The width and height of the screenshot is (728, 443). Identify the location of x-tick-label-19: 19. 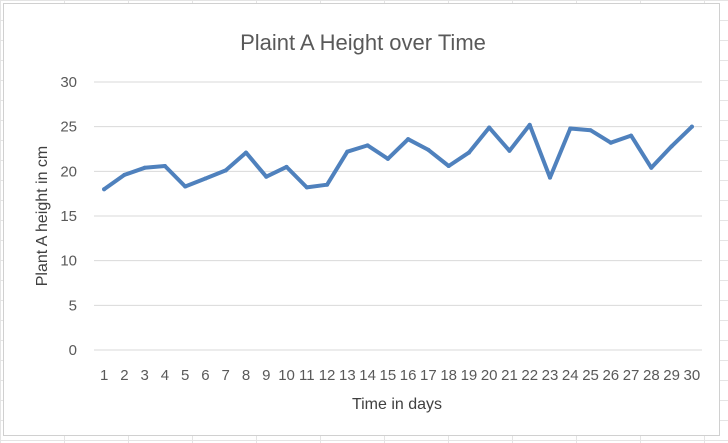
(469, 375).